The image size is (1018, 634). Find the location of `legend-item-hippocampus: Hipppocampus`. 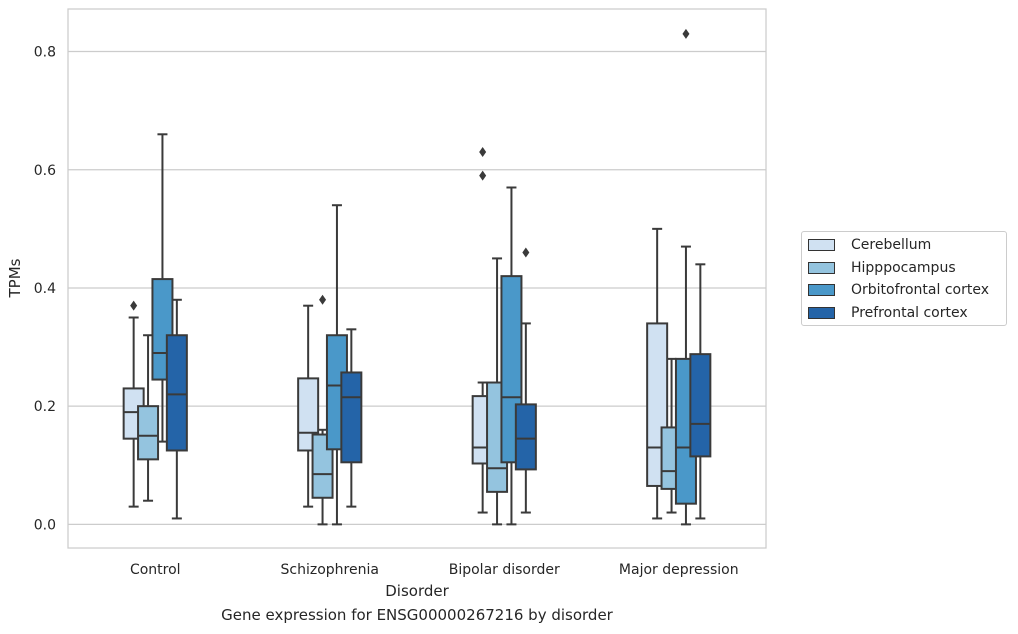

legend-item-hippocampus: Hipppocampus is located at coordinates (882, 268).